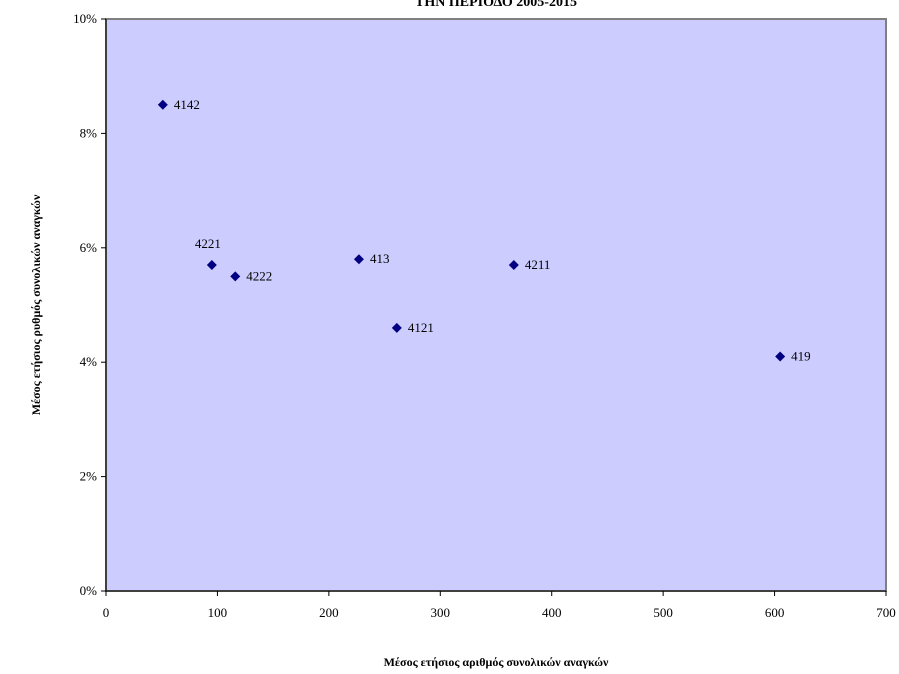 Image resolution: width=899 pixels, height=674 pixels. What do you see at coordinates (85, 18) in the screenshot?
I see `y-tick-label: 10%` at bounding box center [85, 18].